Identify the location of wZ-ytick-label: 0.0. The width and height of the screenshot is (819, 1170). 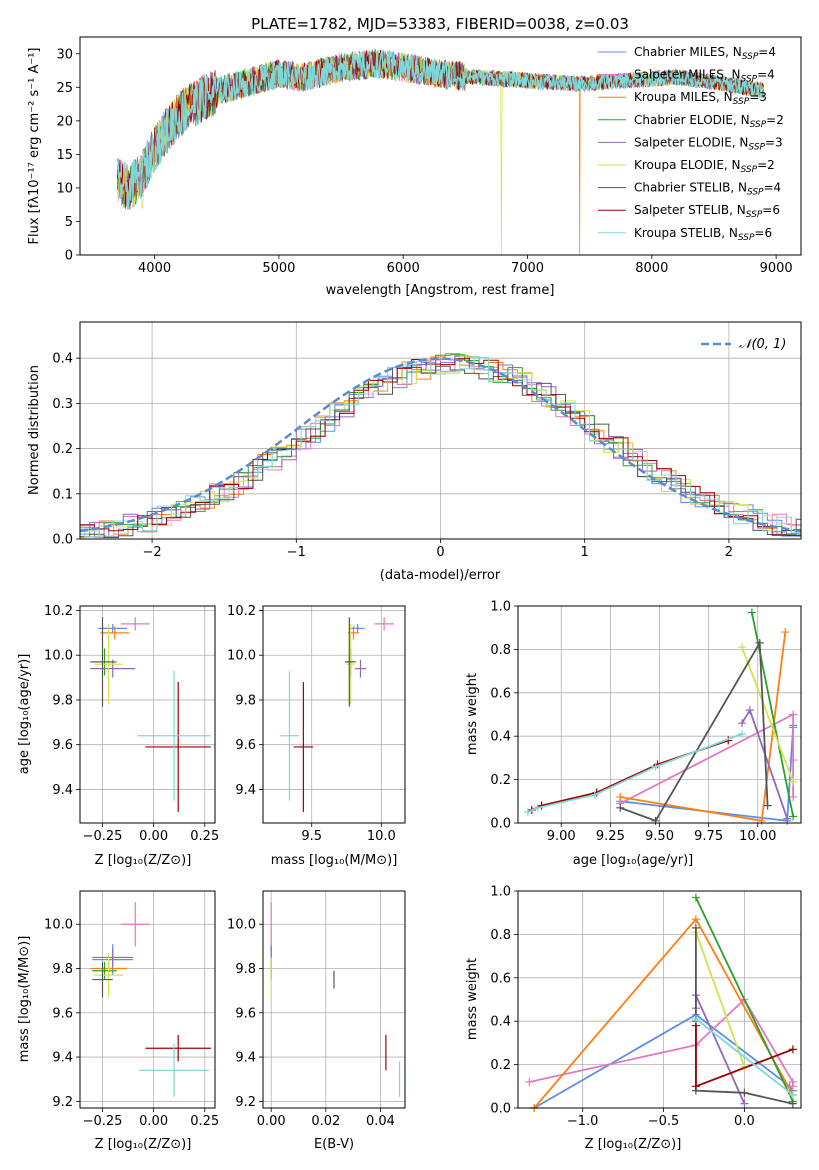
(500, 1109).